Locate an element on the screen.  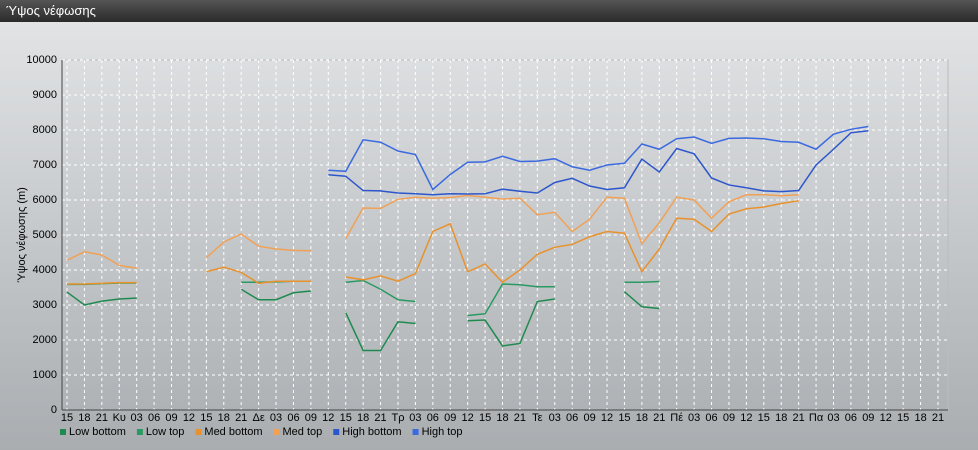
legend-label: Low bottom is located at coordinates (97, 432).